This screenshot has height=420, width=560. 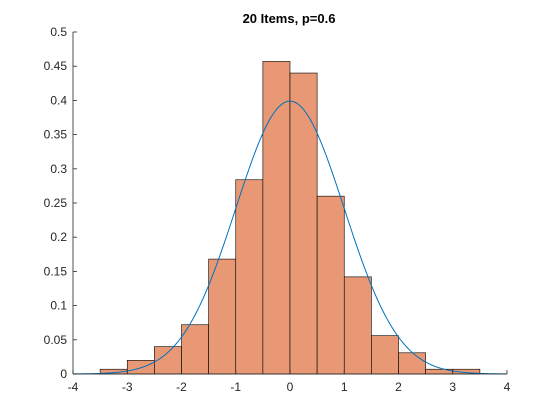 I want to click on x-tick-label: -4, so click(x=73, y=387).